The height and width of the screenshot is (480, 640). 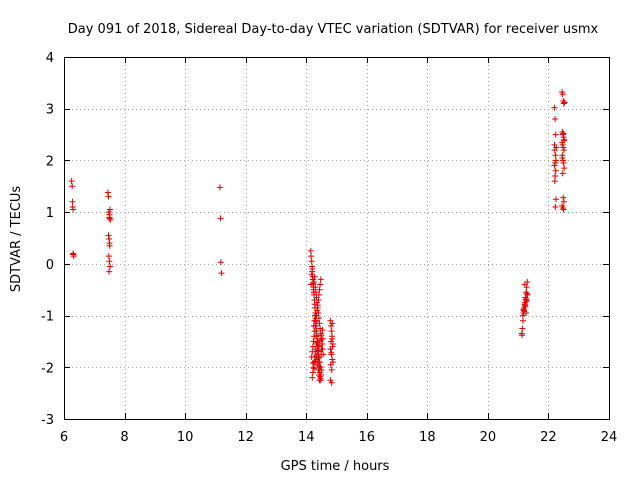 What do you see at coordinates (245, 437) in the screenshot?
I see `x-tick-label: 12` at bounding box center [245, 437].